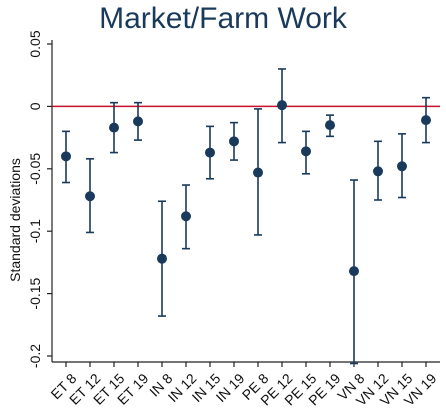 The image size is (446, 418). Describe the element at coordinates (35, 43) in the screenshot. I see `y-tick-label: 0.05` at that location.